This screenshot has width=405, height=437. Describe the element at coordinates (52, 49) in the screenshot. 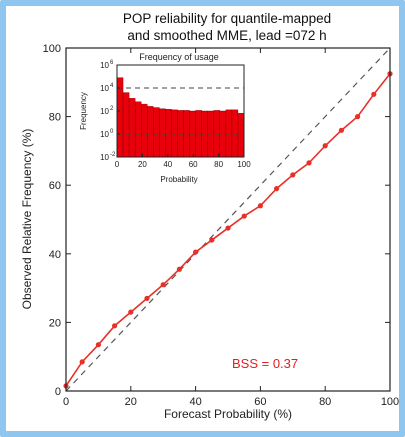

I see `y-tick-label: 100` at that location.